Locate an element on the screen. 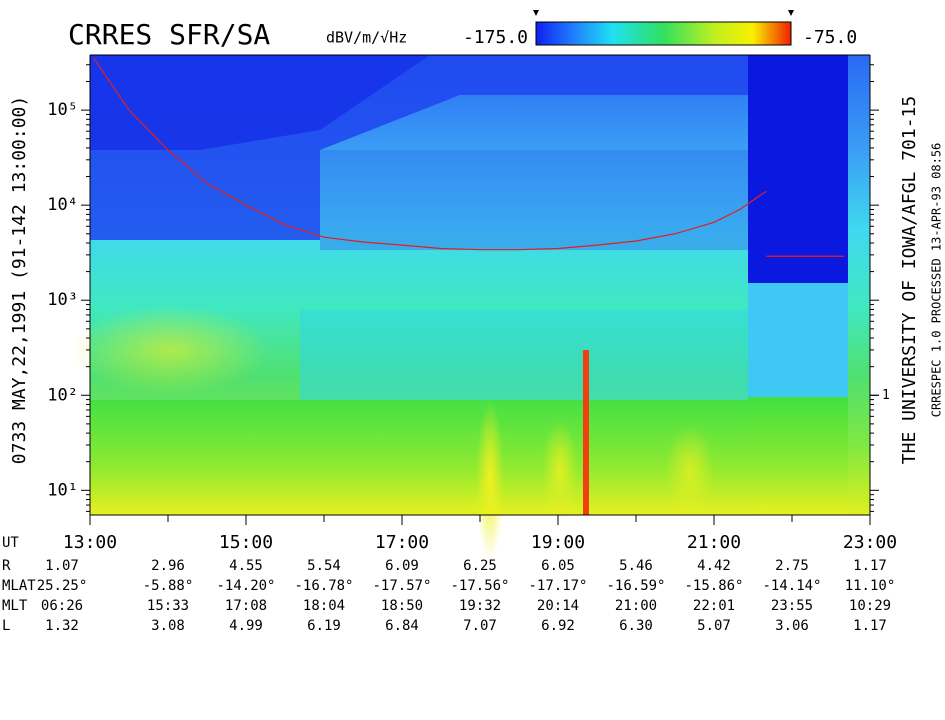  ephemeris-value: -14.20° is located at coordinates (245, 586).